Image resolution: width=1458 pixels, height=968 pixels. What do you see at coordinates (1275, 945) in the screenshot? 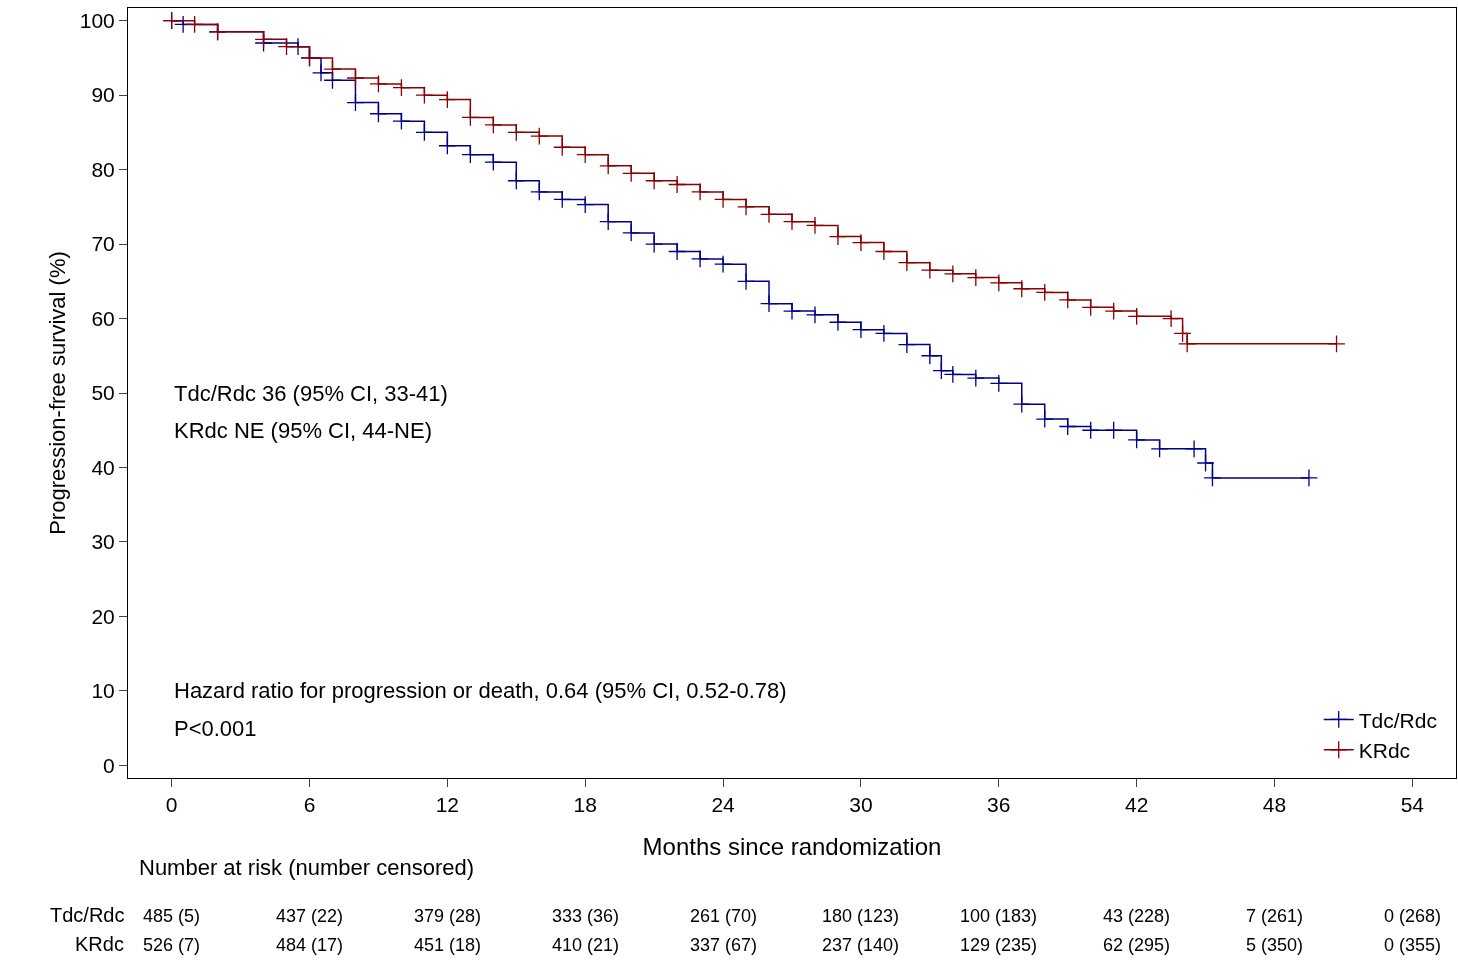
I see `text: 5 (350)` at bounding box center [1275, 945].